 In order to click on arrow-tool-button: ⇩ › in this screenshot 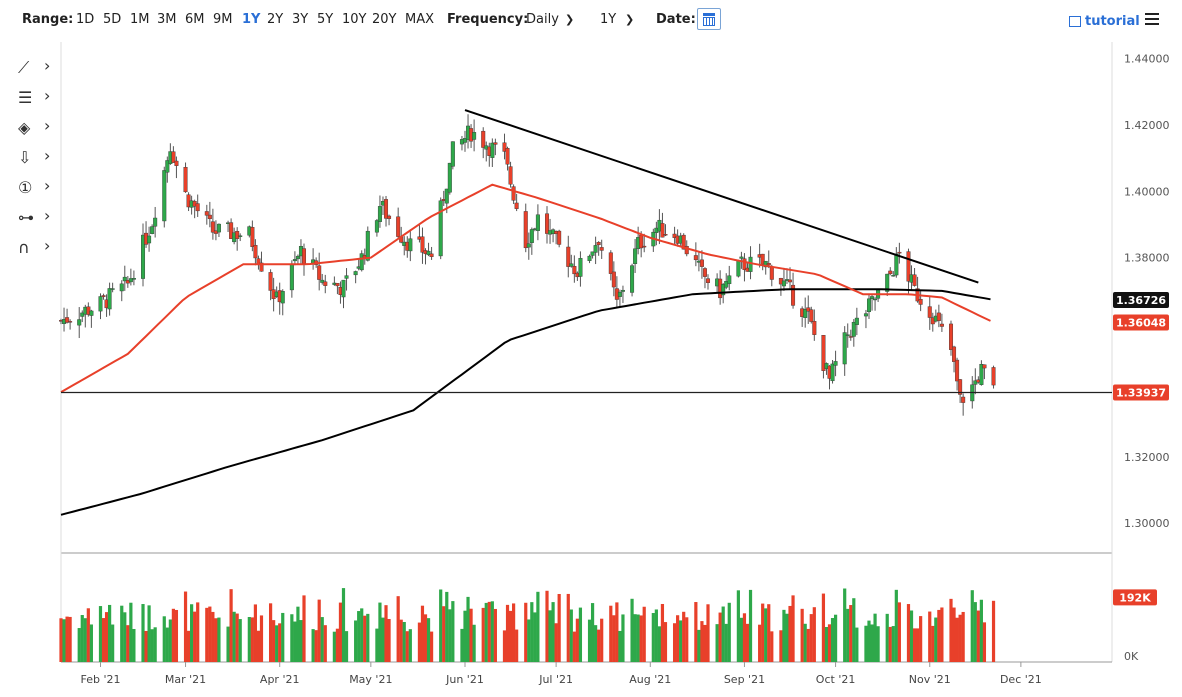, I will do `click(36, 158)`.